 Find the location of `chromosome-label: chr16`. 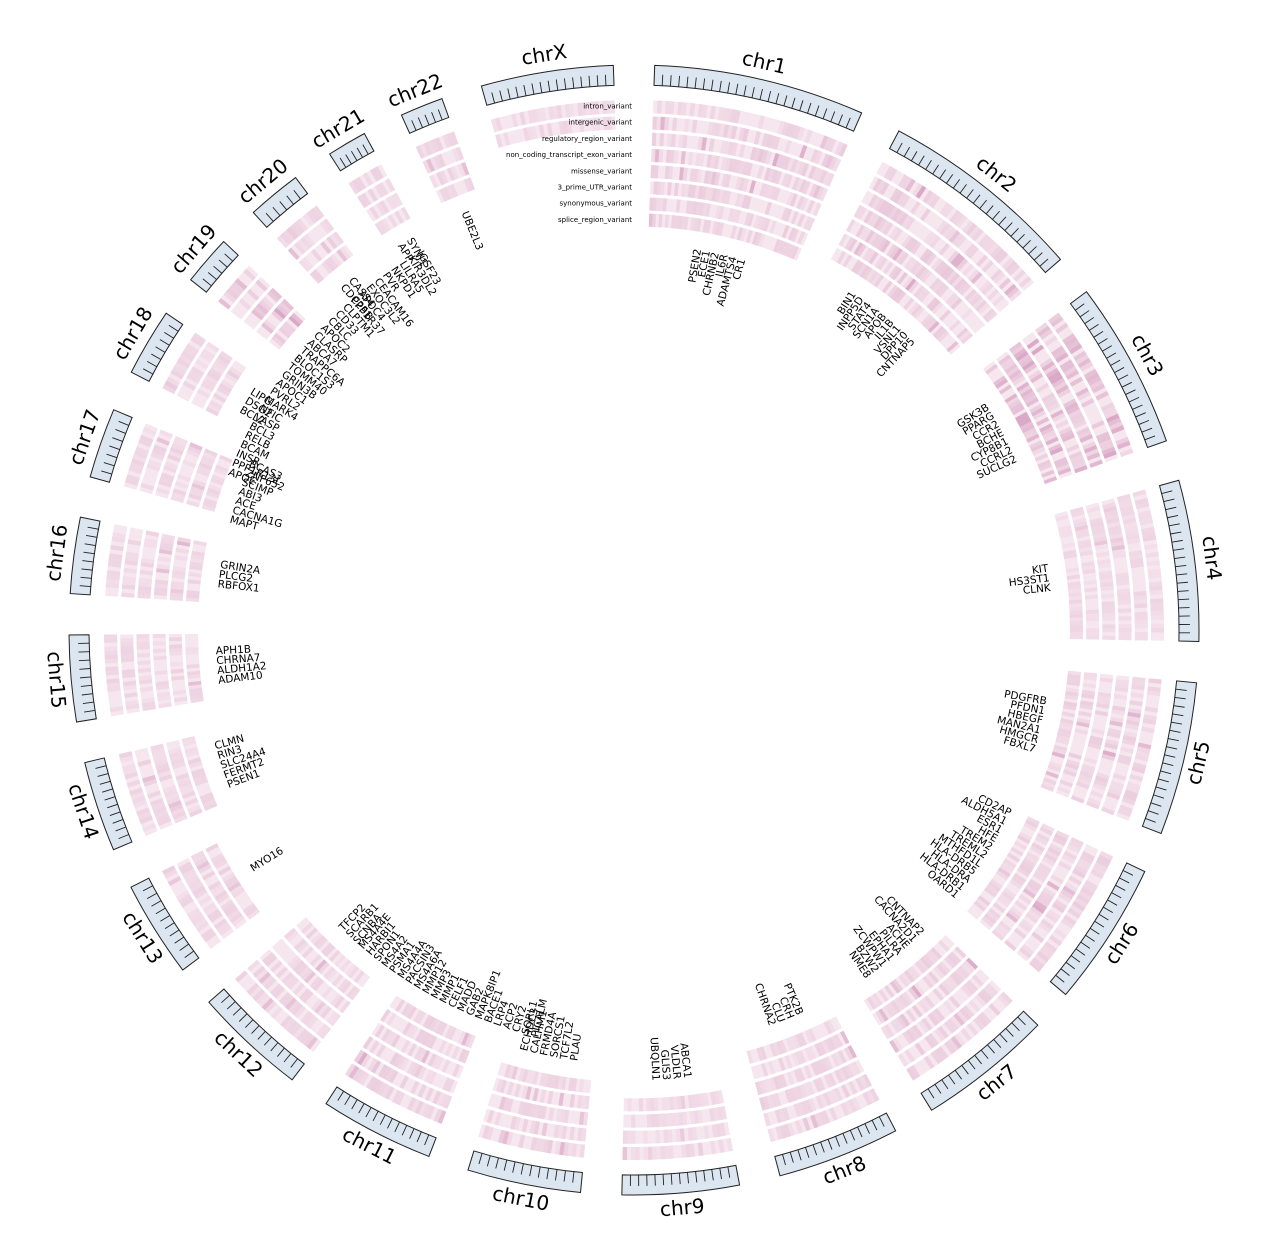

chromosome-label: chr16 is located at coordinates (56, 553).